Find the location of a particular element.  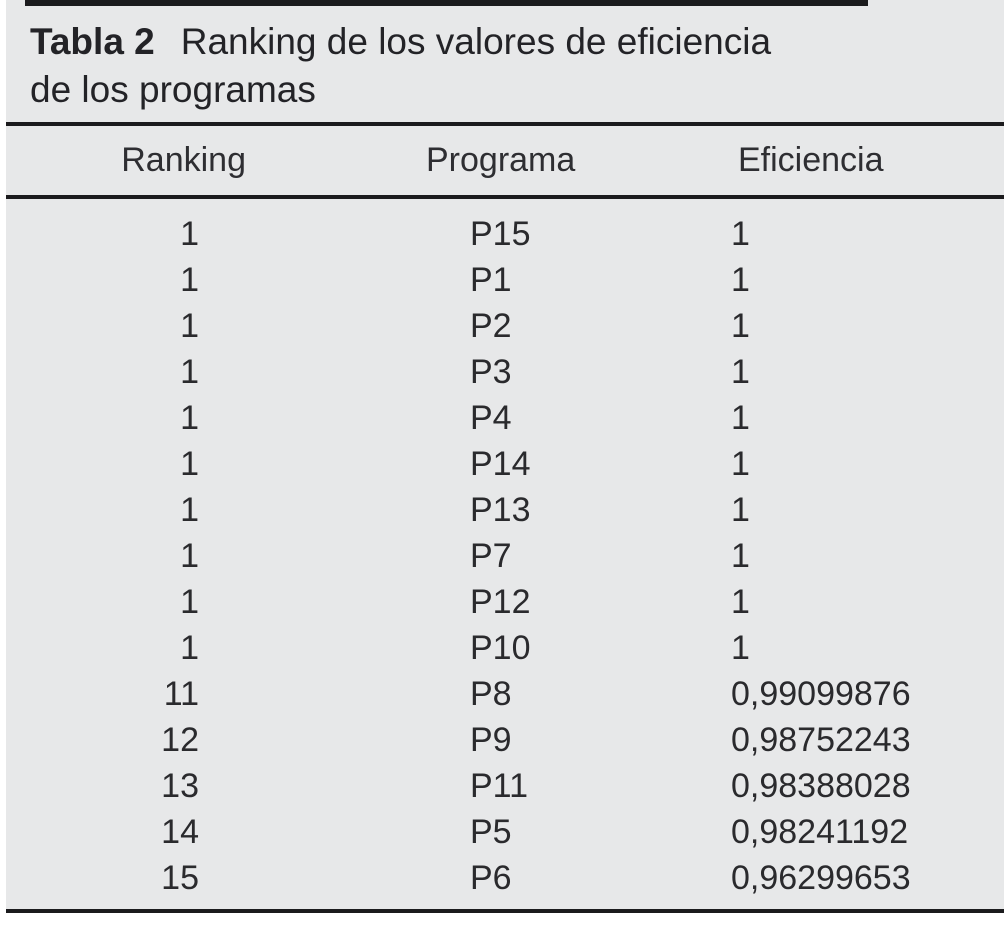

table-row: 1 P2 1 is located at coordinates (505, 326).